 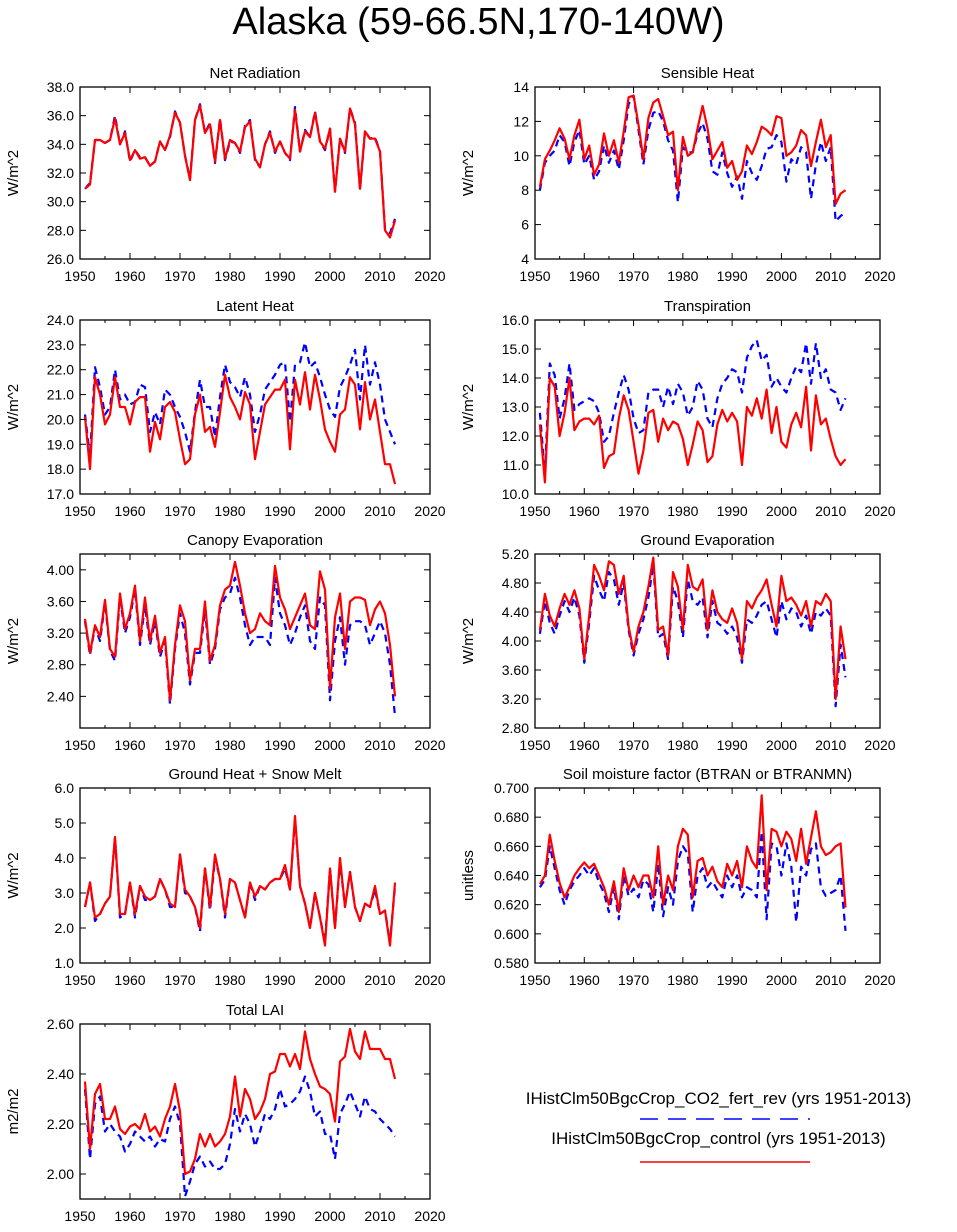 What do you see at coordinates (525, 225) in the screenshot?
I see `y-tick-label: 6` at bounding box center [525, 225].